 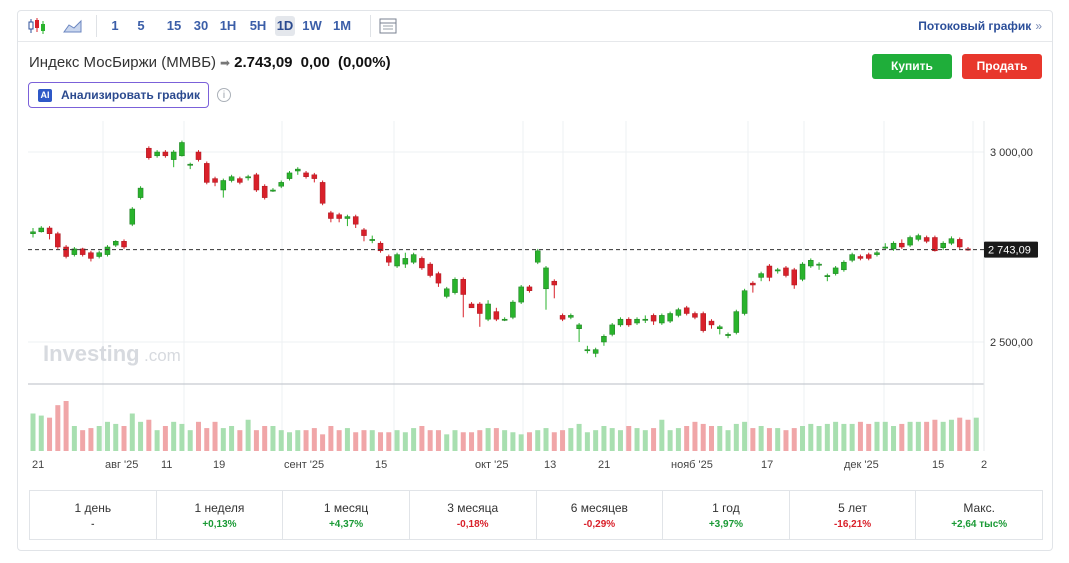 What do you see at coordinates (258, 25) in the screenshot?
I see `interval-5h-button: 5H` at bounding box center [258, 25].